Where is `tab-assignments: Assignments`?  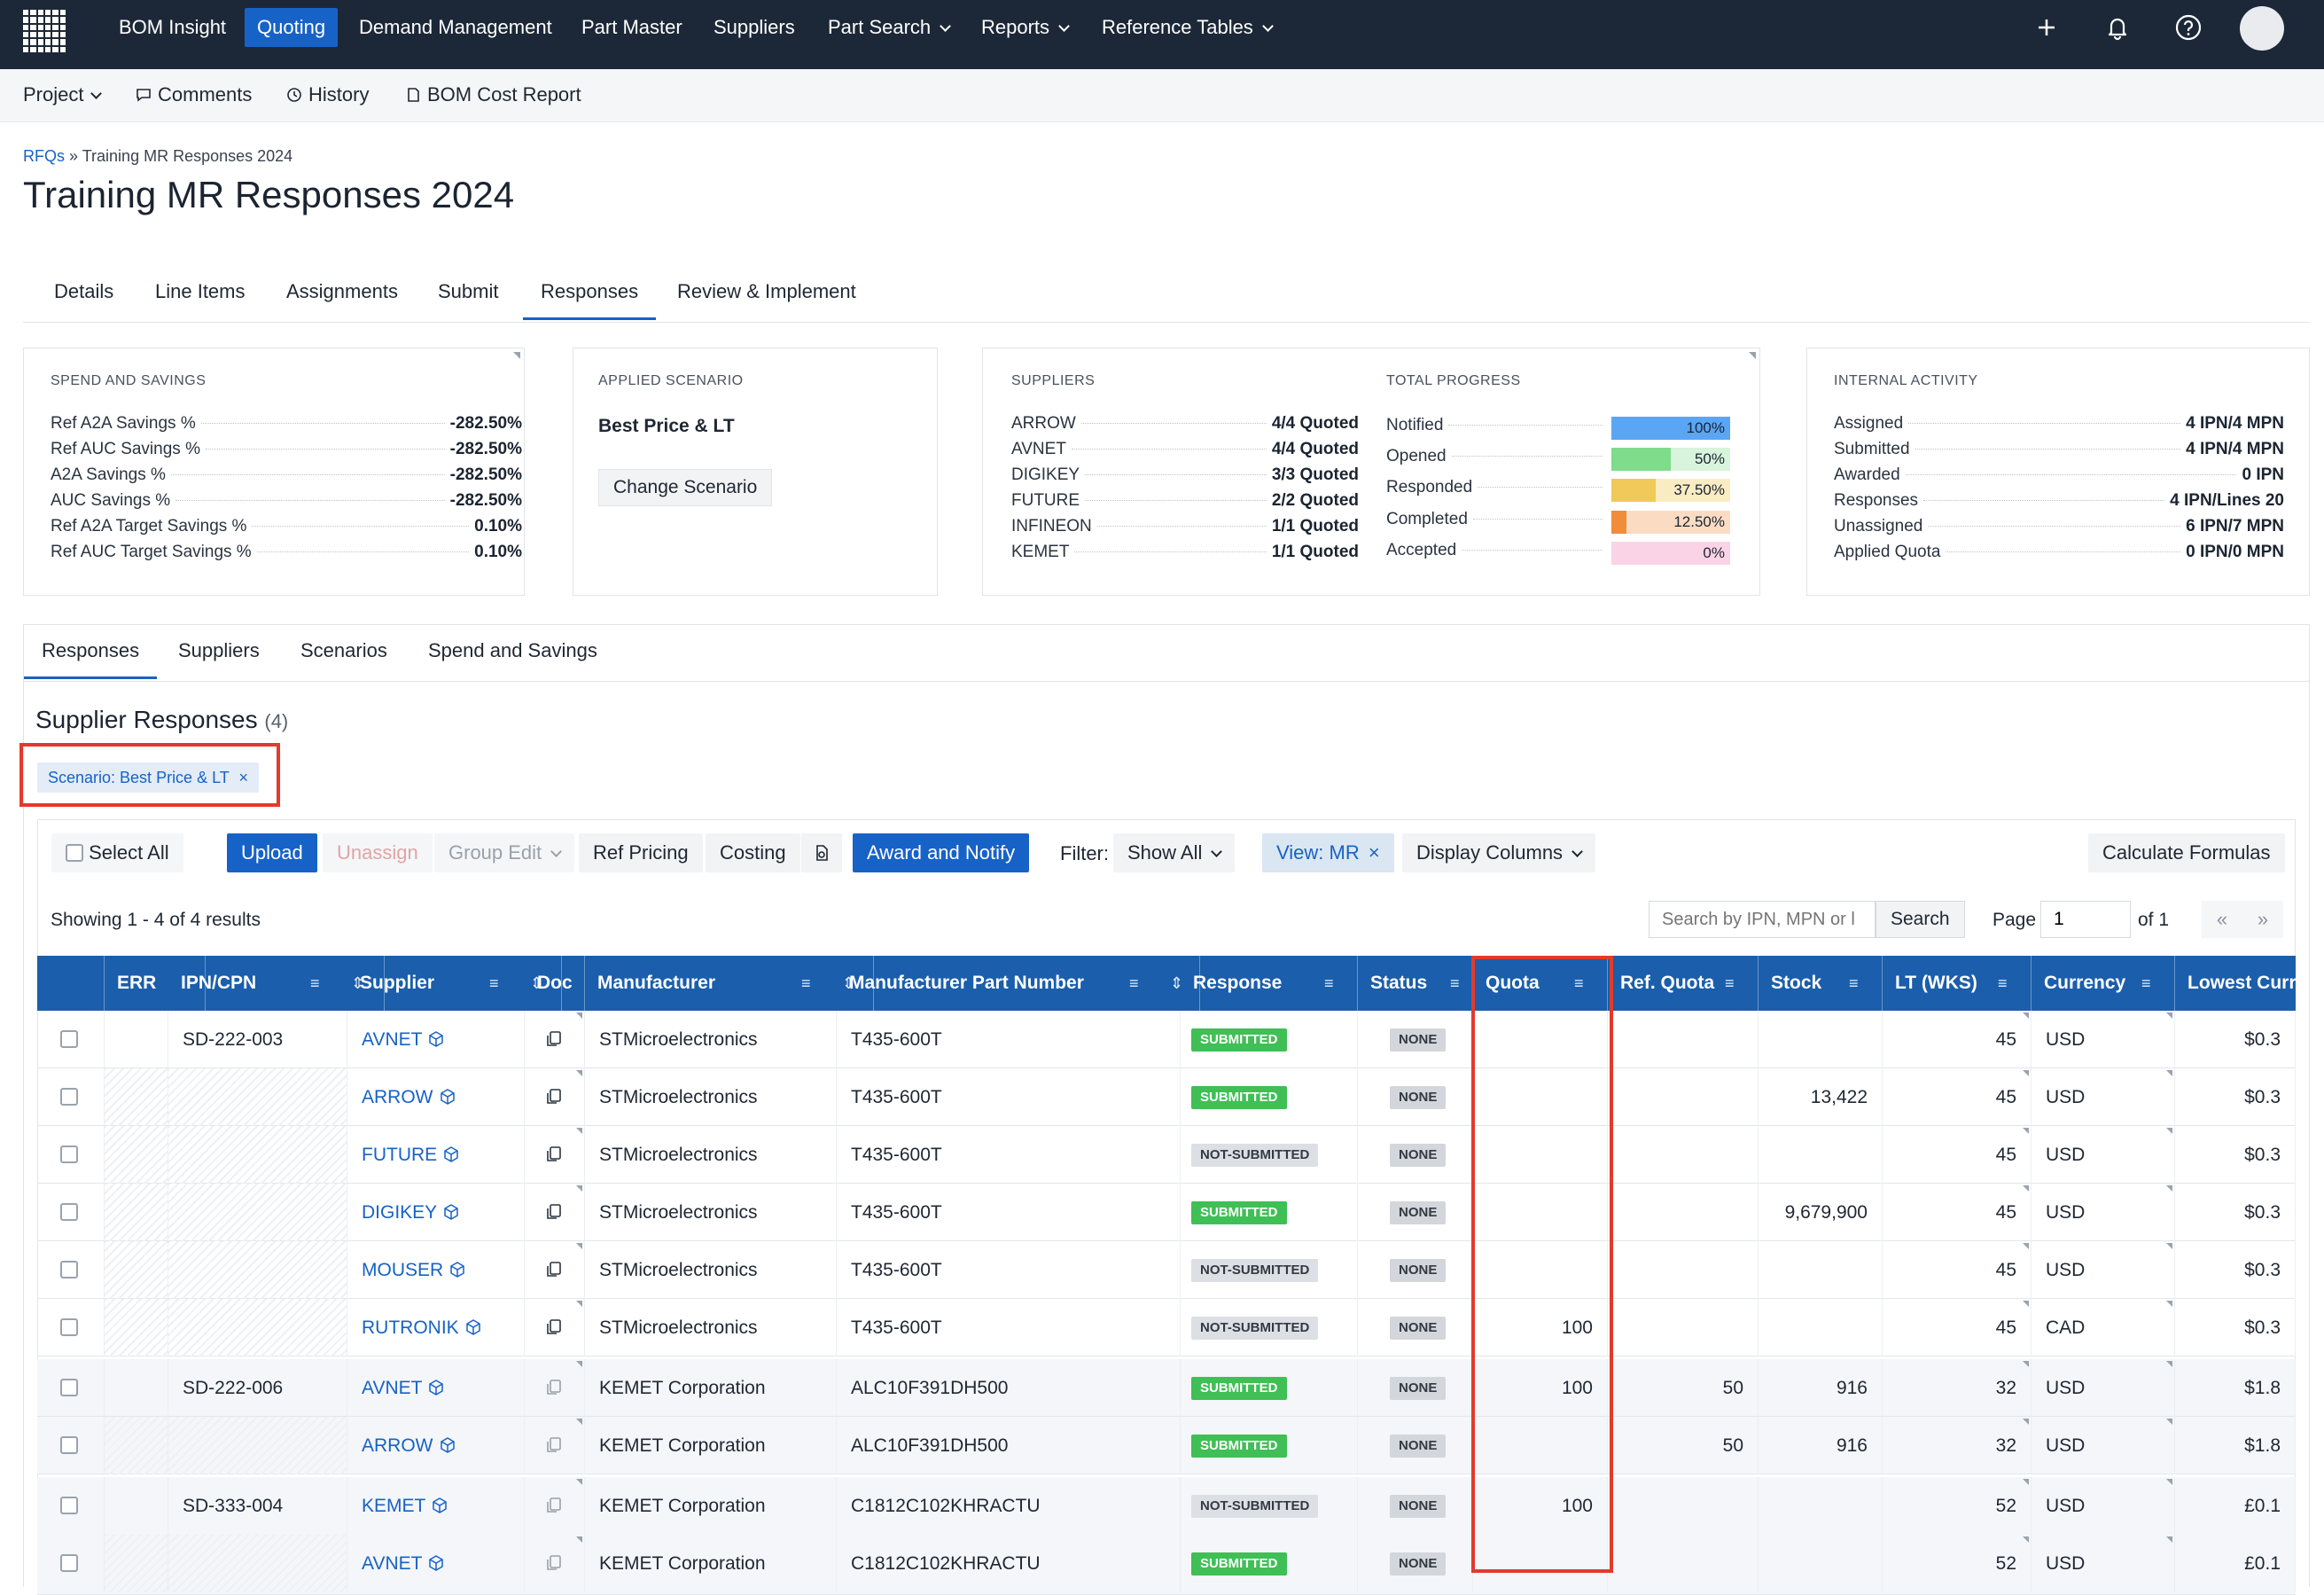
tab-assignments: Assignments is located at coordinates (342, 291).